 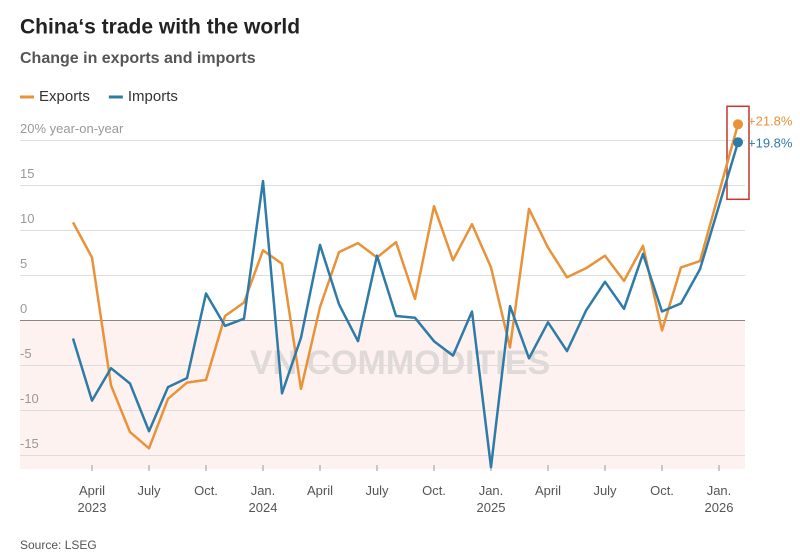 What do you see at coordinates (29, 443) in the screenshot?
I see `y-tick-label: -15` at bounding box center [29, 443].